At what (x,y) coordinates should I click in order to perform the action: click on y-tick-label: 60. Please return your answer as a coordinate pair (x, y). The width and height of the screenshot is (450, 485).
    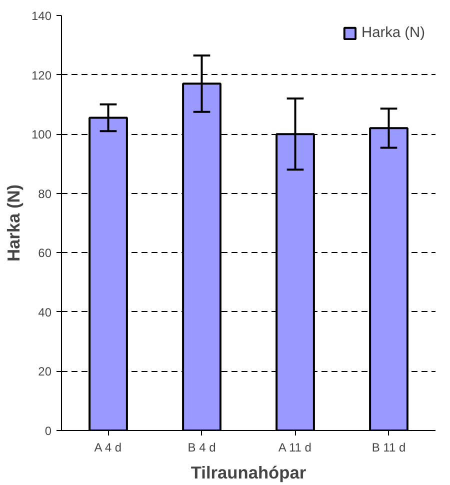
    Looking at the image, I should click on (45, 253).